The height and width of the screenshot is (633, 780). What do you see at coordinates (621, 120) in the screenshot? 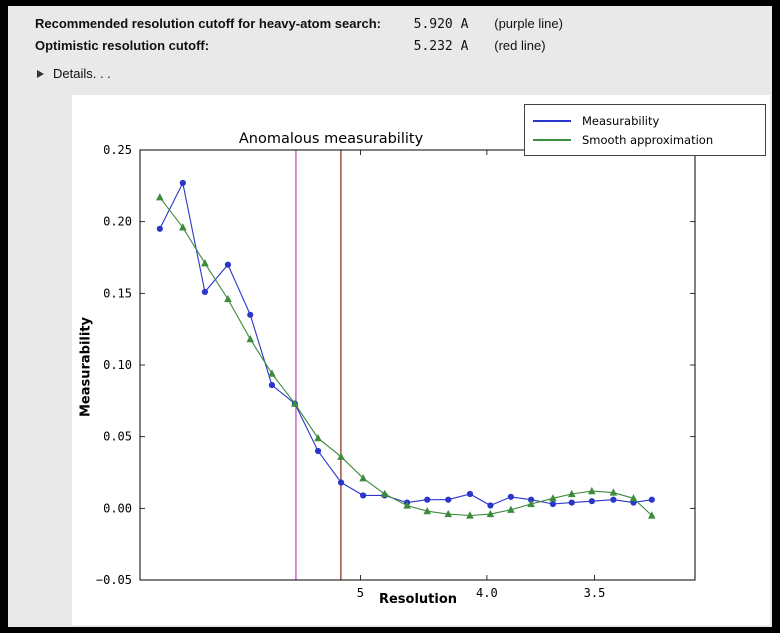
I see `legend-label: Measurability` at bounding box center [621, 120].